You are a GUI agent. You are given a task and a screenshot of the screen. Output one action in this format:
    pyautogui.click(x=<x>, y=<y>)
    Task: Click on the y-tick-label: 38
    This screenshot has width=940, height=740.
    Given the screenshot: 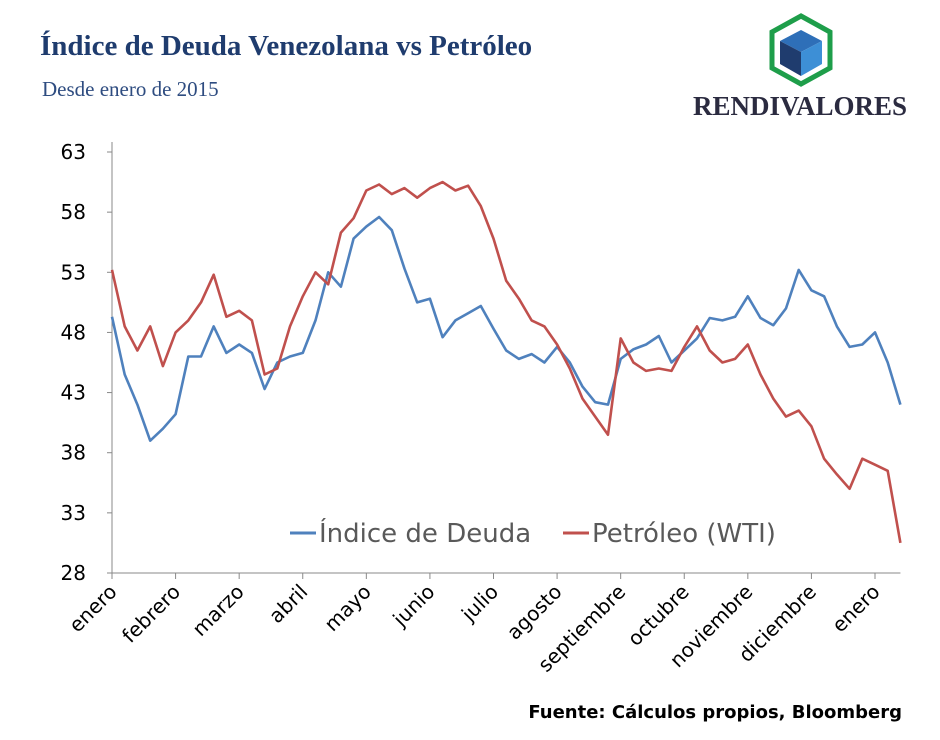 What is the action you would take?
    pyautogui.click(x=73, y=453)
    